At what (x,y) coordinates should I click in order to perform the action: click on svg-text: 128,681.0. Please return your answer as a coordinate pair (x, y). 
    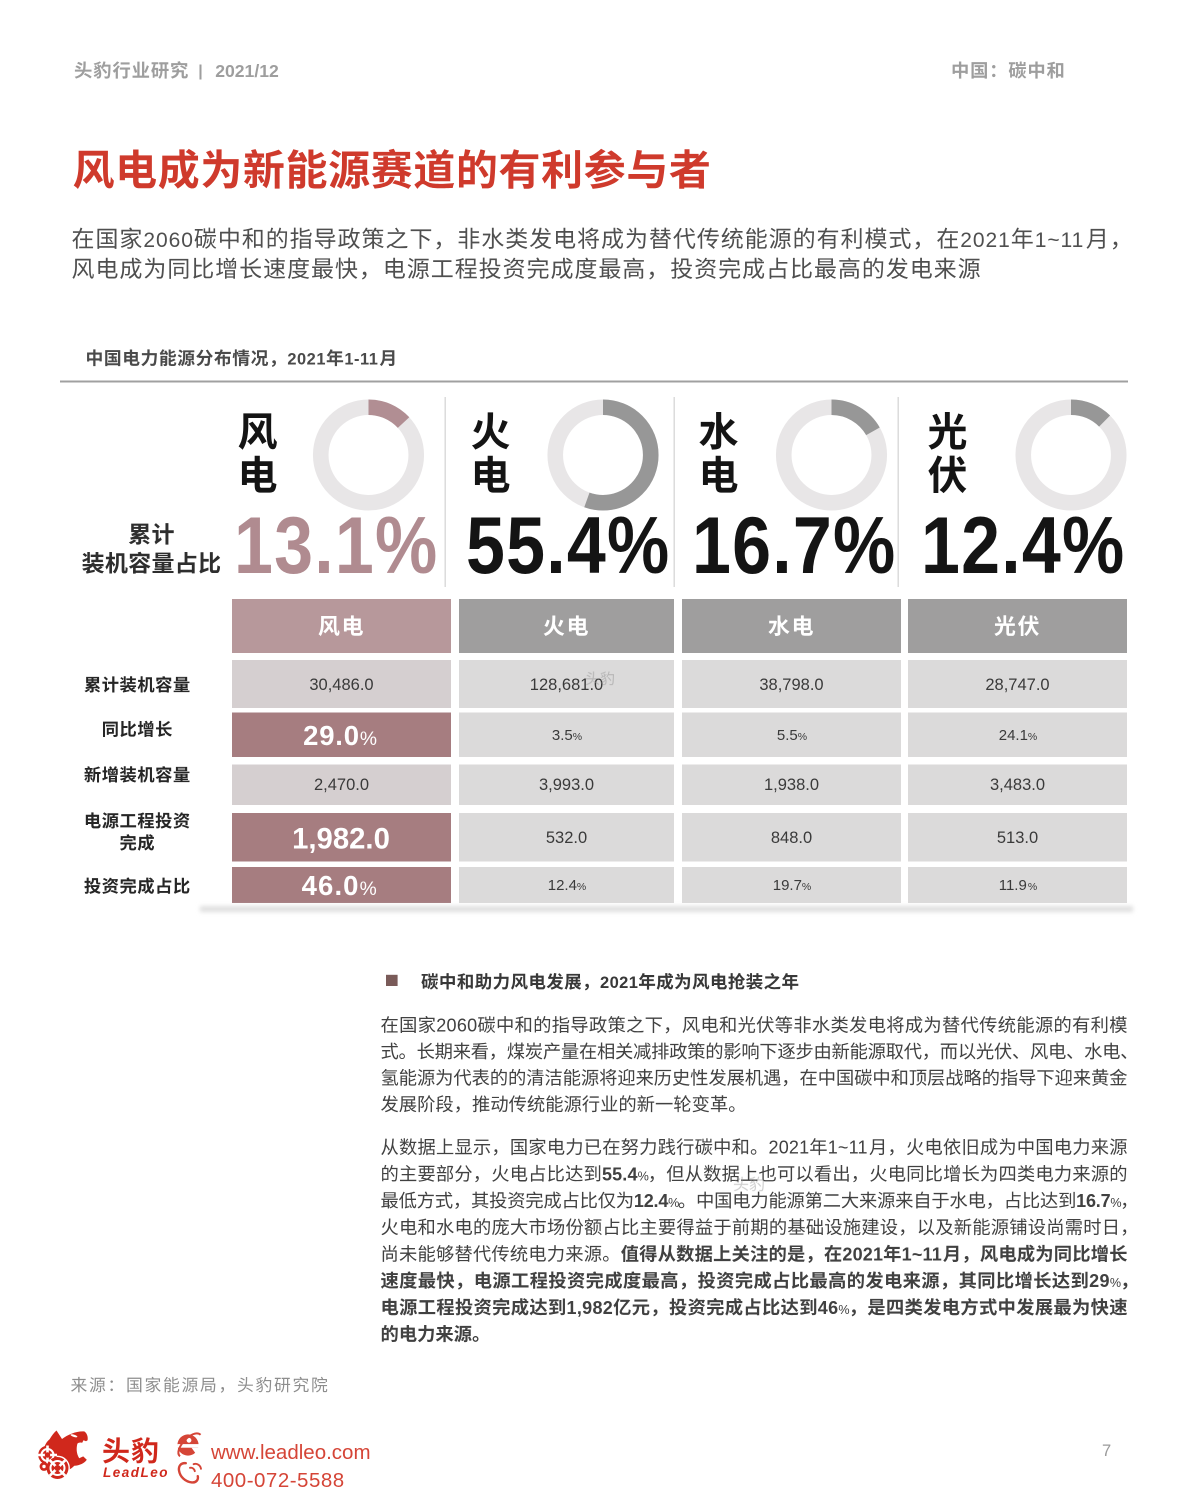
    Looking at the image, I should click on (566, 685).